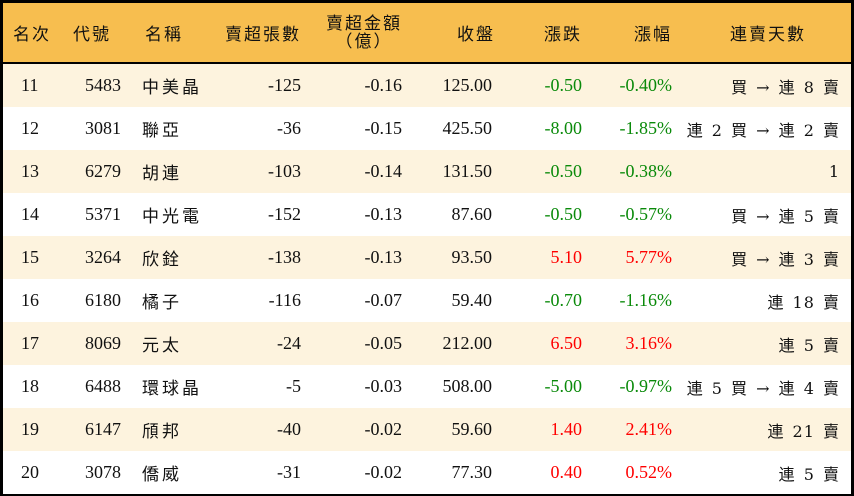  What do you see at coordinates (30, 214) in the screenshot?
I see `rank-cell: 14` at bounding box center [30, 214].